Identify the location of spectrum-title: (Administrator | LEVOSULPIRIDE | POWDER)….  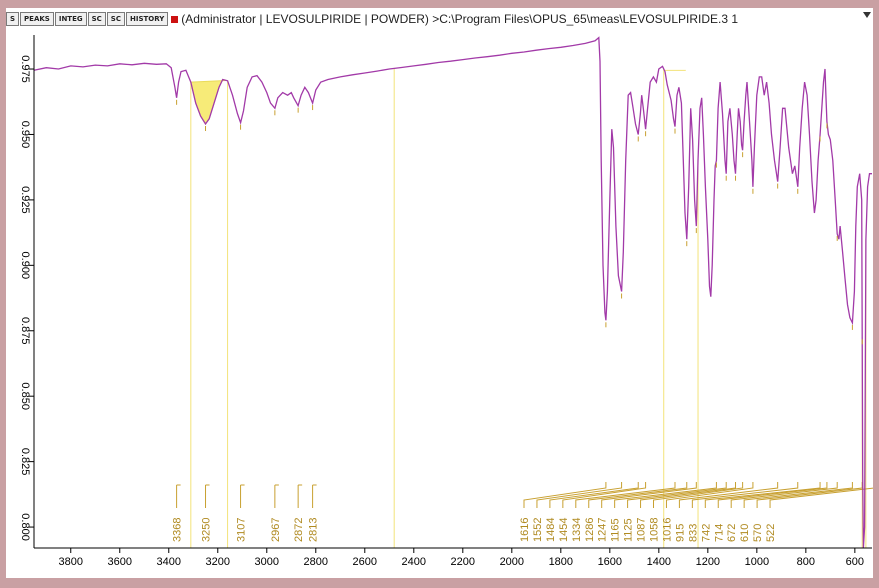
(460, 19).